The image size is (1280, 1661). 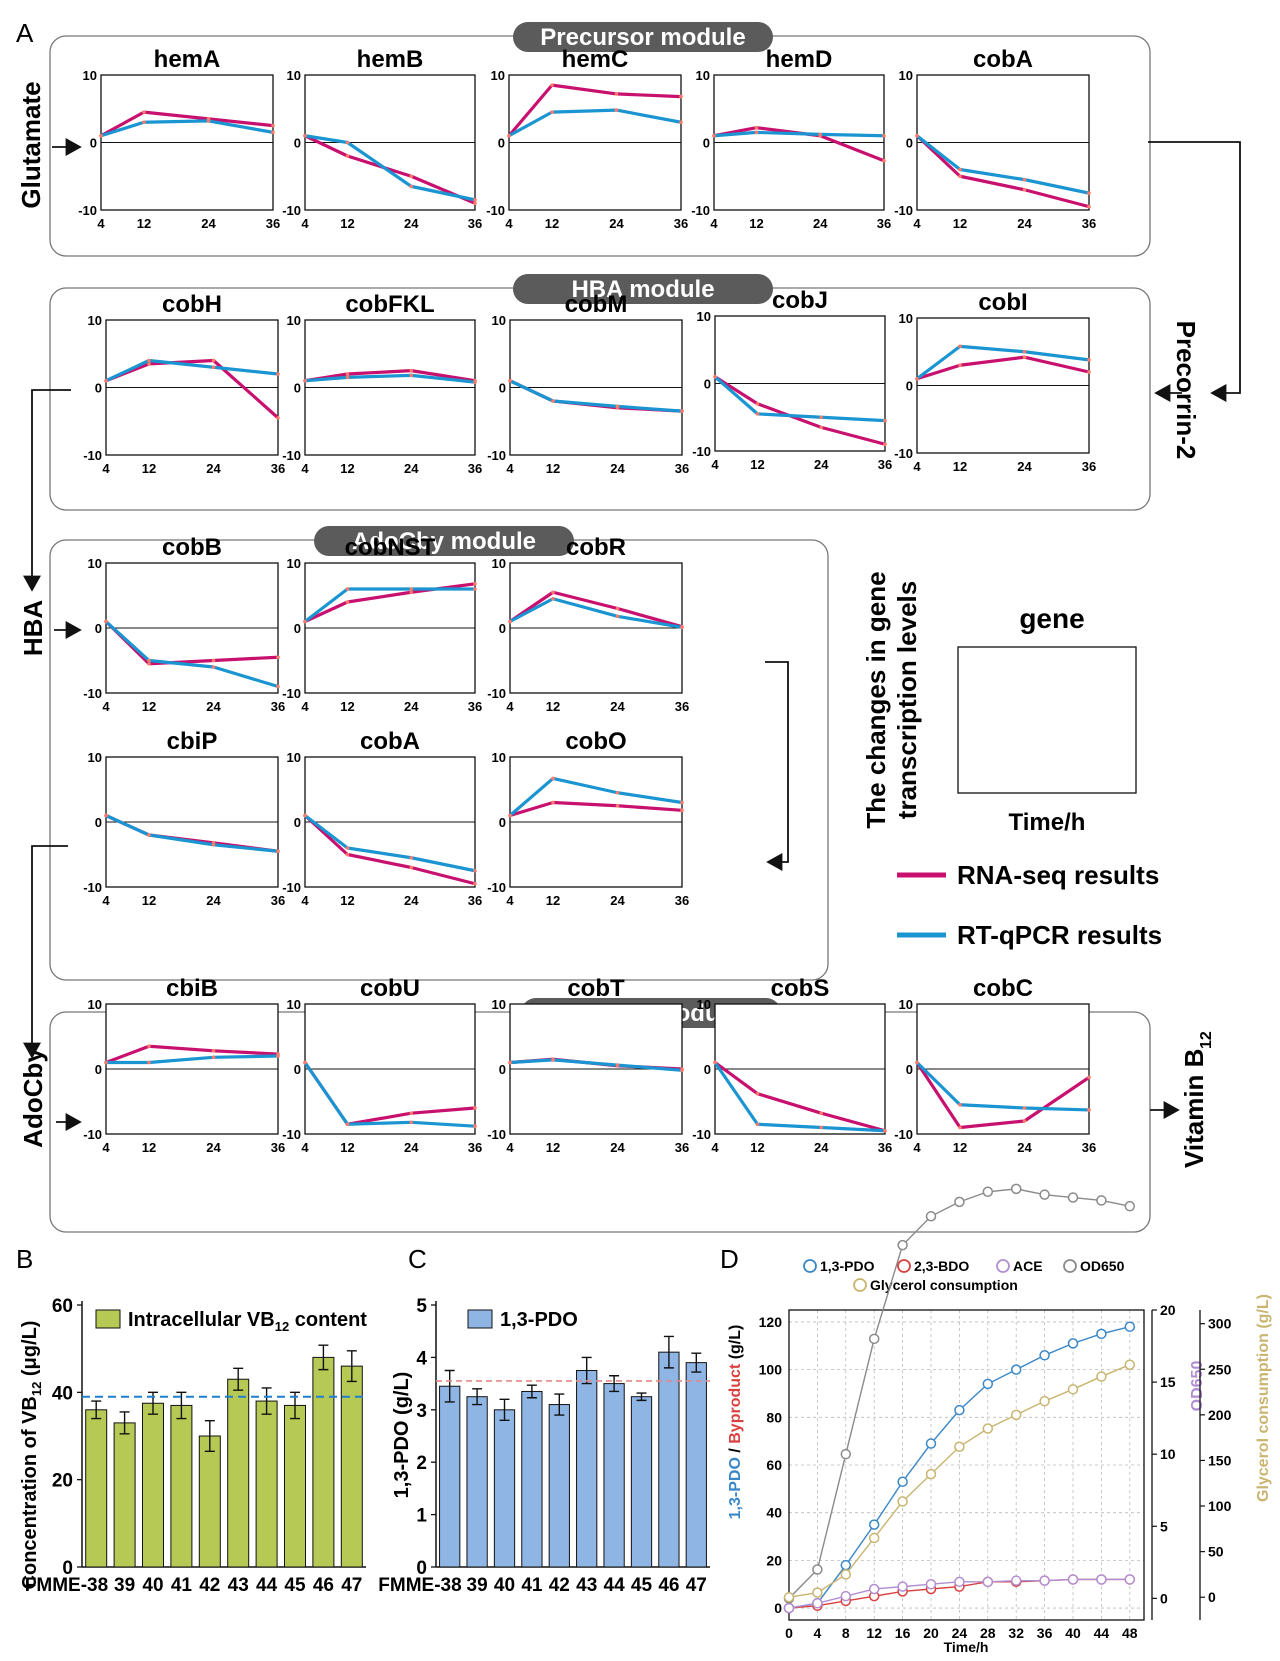 What do you see at coordinates (1058, 875) in the screenshot?
I see `legend-rna-label: RNA-seq results` at bounding box center [1058, 875].